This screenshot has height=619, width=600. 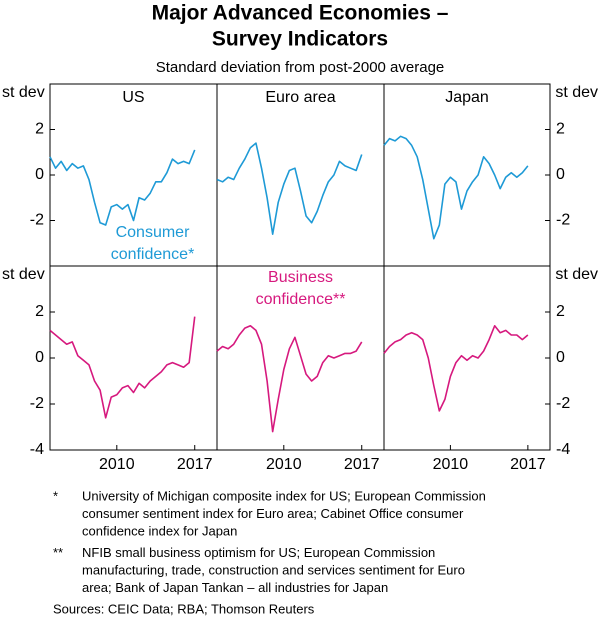 What do you see at coordinates (467, 97) in the screenshot?
I see `panel-title: Japan` at bounding box center [467, 97].